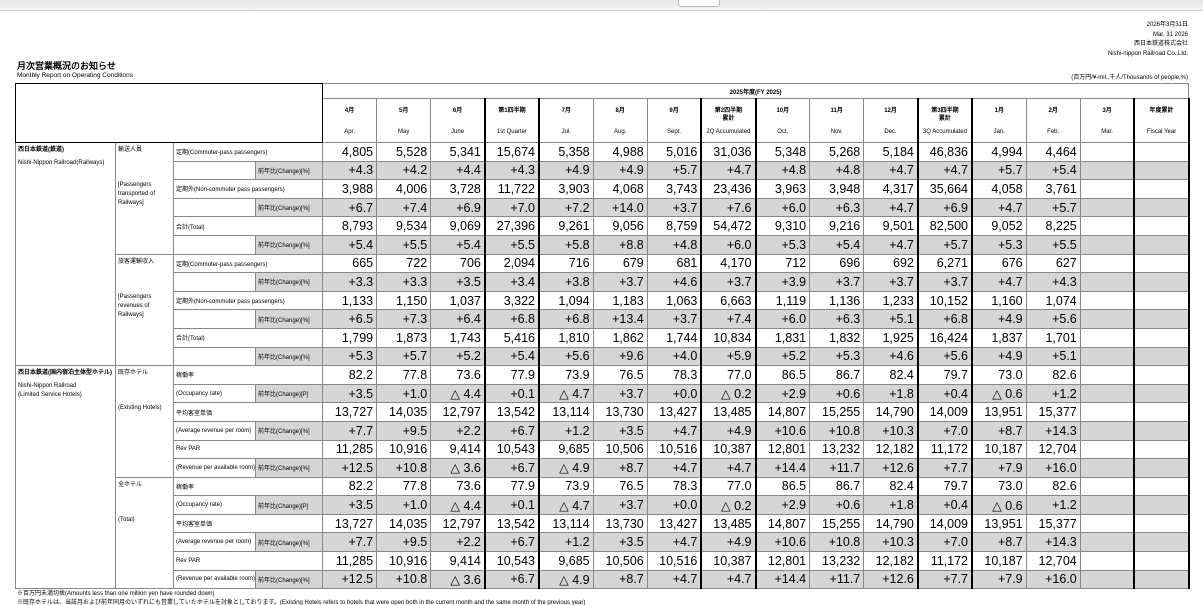  Describe the element at coordinates (782, 393) in the screenshot. I see `change-cell: +2.9` at that location.